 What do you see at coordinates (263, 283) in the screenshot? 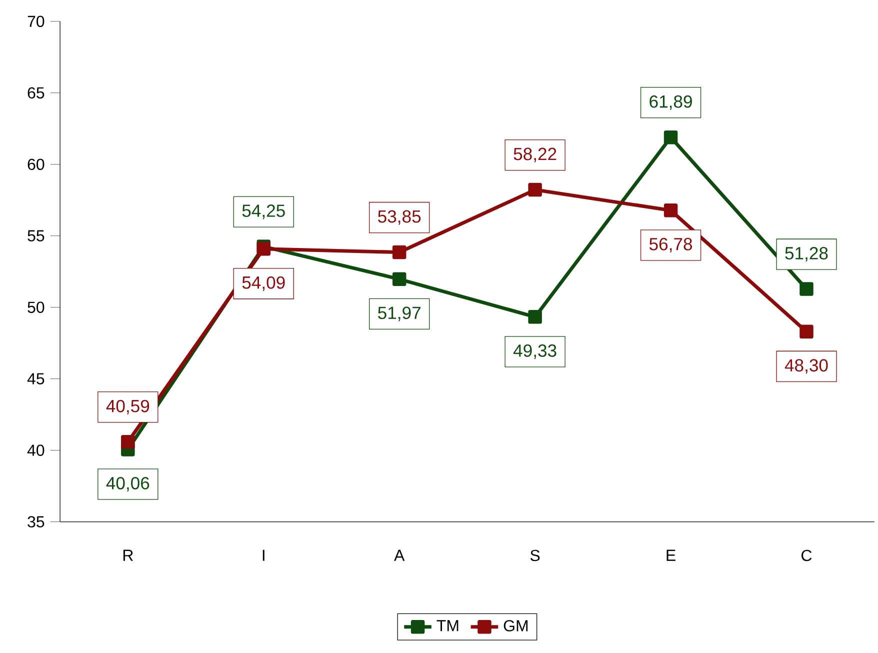
I see `data-label: 54,09` at bounding box center [263, 283].